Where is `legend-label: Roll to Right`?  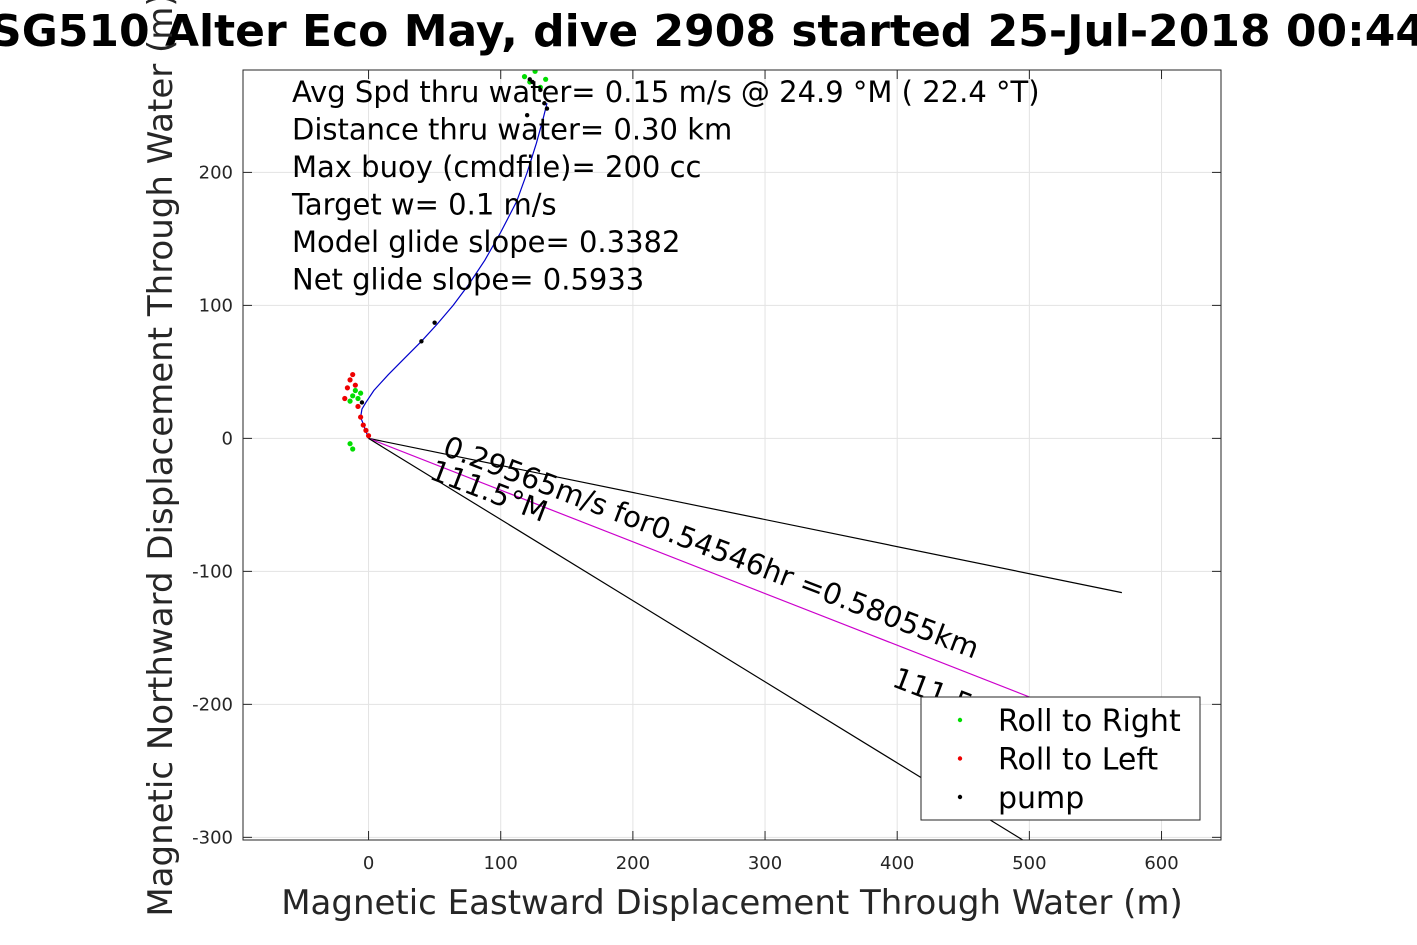 legend-label: Roll to Right is located at coordinates (1089, 721).